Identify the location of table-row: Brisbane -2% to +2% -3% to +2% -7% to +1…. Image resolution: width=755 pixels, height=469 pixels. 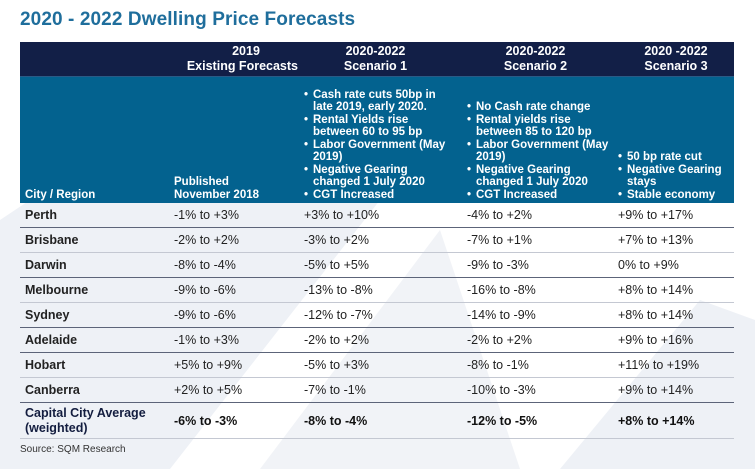
(377, 240).